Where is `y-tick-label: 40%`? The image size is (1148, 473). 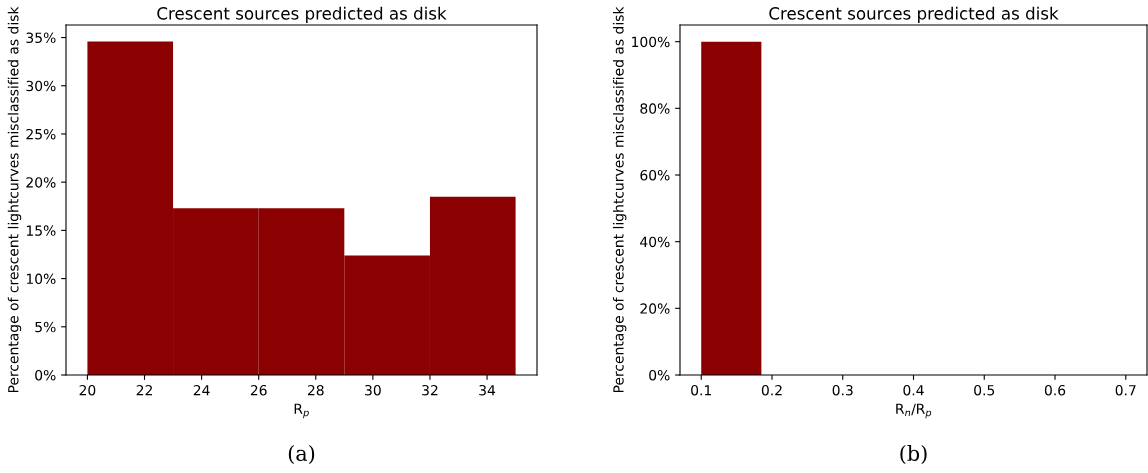
y-tick-label: 40% is located at coordinates (655, 242).